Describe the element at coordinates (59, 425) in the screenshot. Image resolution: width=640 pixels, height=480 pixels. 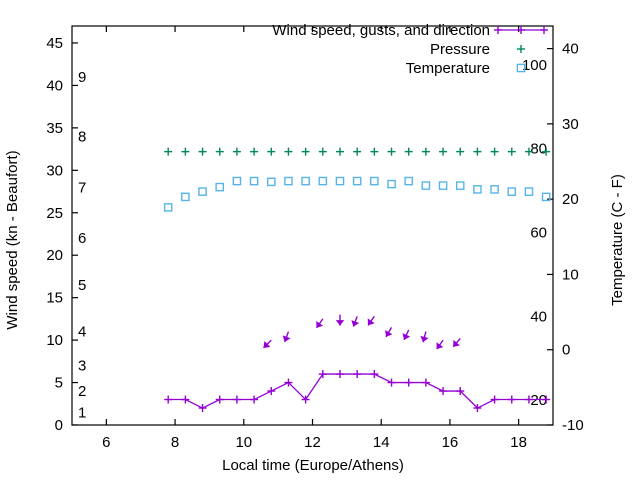
I see `y-tick-label: 0` at that location.